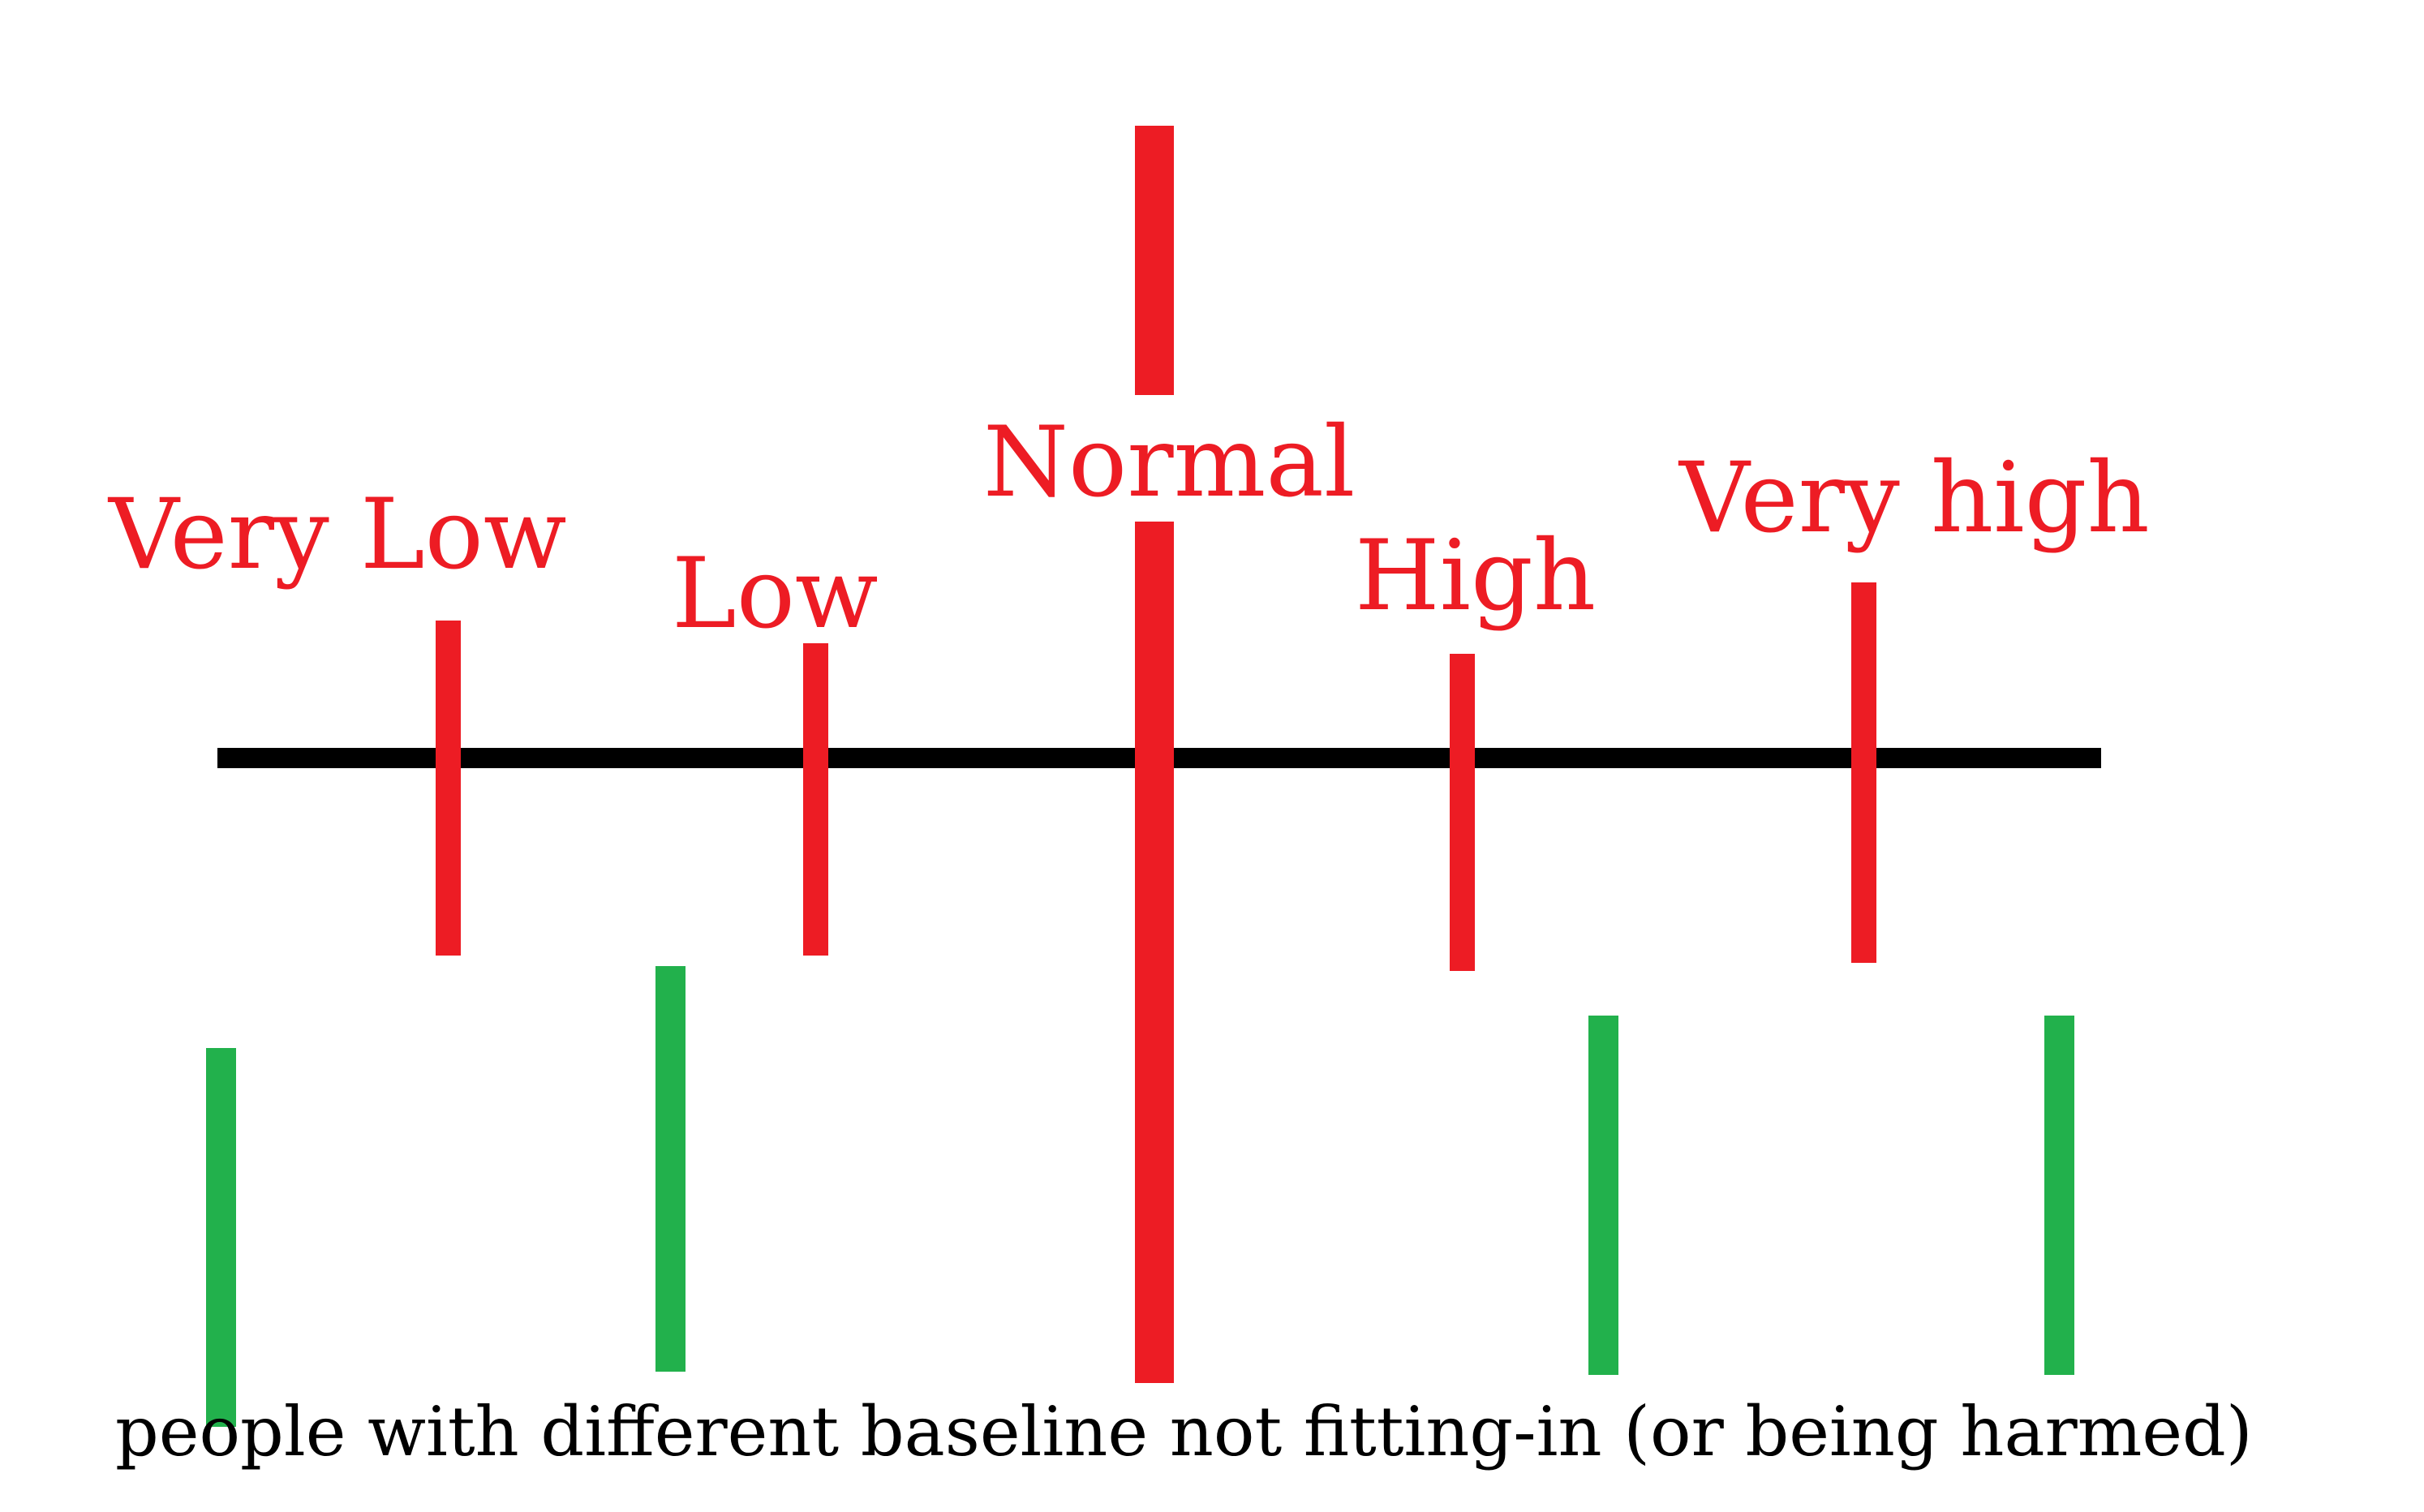  I want to click on normal-label: Normal, so click(1169, 462).